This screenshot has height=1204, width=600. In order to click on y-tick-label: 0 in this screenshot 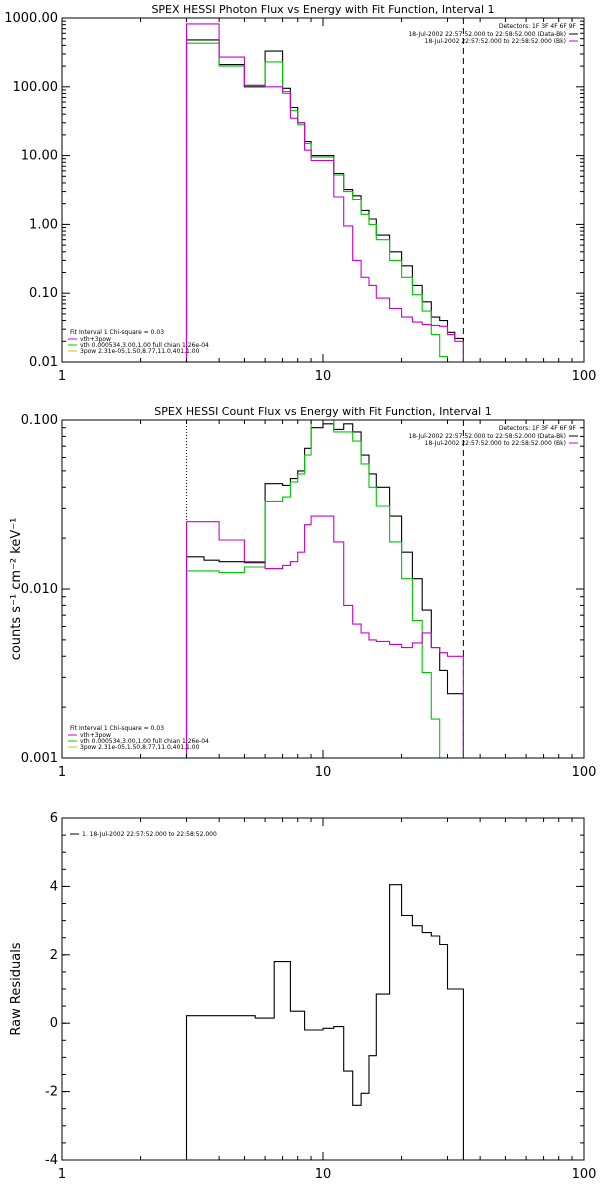, I will do `click(54, 1023)`.